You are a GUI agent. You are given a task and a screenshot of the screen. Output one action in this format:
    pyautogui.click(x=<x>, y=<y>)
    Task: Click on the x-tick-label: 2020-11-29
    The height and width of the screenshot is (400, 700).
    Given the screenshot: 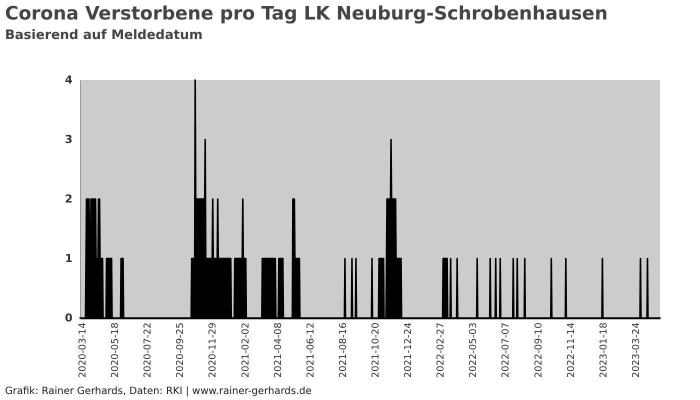 What is the action you would take?
    pyautogui.click(x=213, y=350)
    